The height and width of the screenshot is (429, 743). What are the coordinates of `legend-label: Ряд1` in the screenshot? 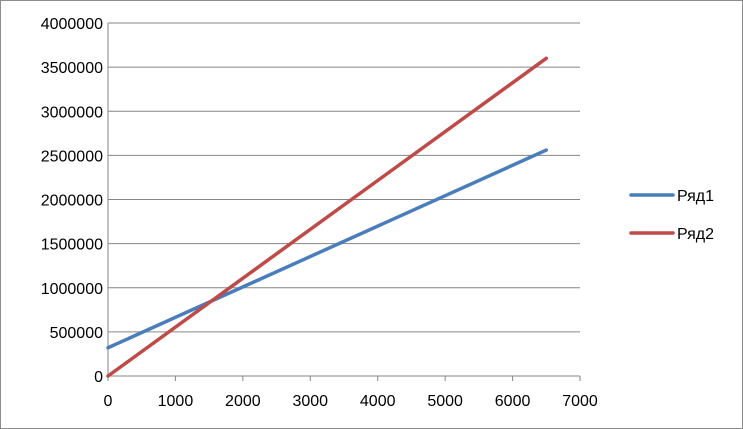 It's located at (695, 196).